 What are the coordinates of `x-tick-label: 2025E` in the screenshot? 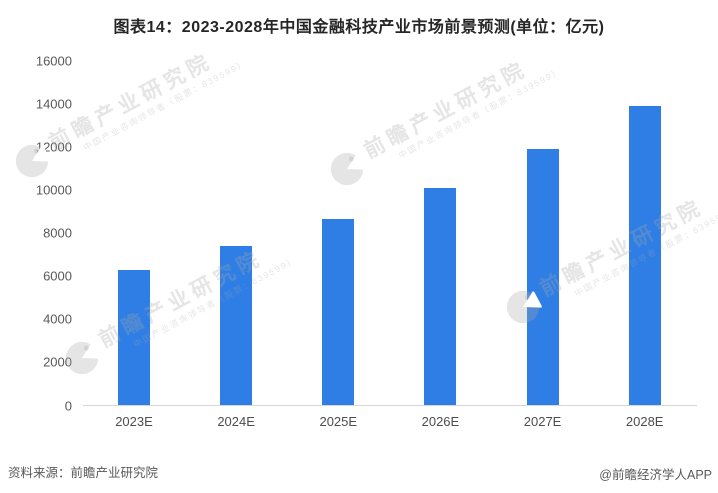 It's located at (338, 421).